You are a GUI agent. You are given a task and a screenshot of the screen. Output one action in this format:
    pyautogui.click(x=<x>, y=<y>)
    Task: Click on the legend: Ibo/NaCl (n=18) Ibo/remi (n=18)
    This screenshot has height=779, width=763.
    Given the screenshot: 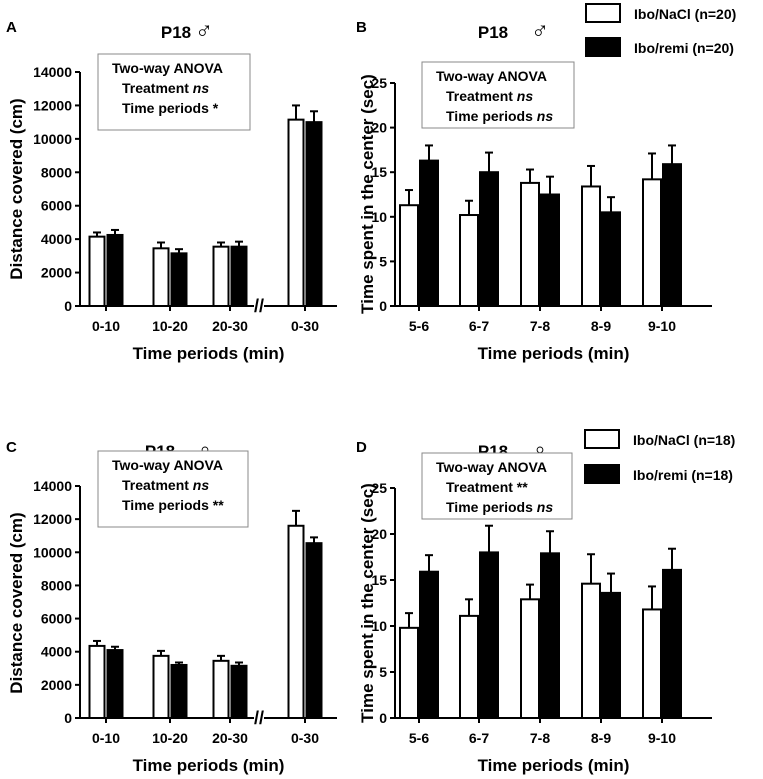 What is the action you would take?
    pyautogui.click(x=659, y=456)
    